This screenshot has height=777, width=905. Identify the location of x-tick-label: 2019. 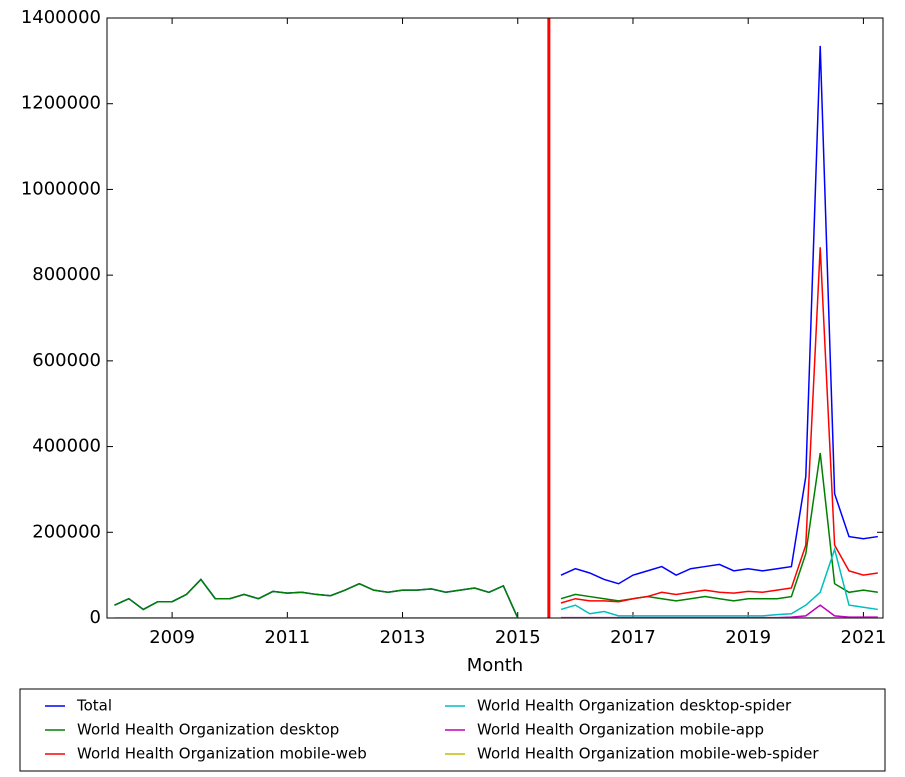
(748, 637).